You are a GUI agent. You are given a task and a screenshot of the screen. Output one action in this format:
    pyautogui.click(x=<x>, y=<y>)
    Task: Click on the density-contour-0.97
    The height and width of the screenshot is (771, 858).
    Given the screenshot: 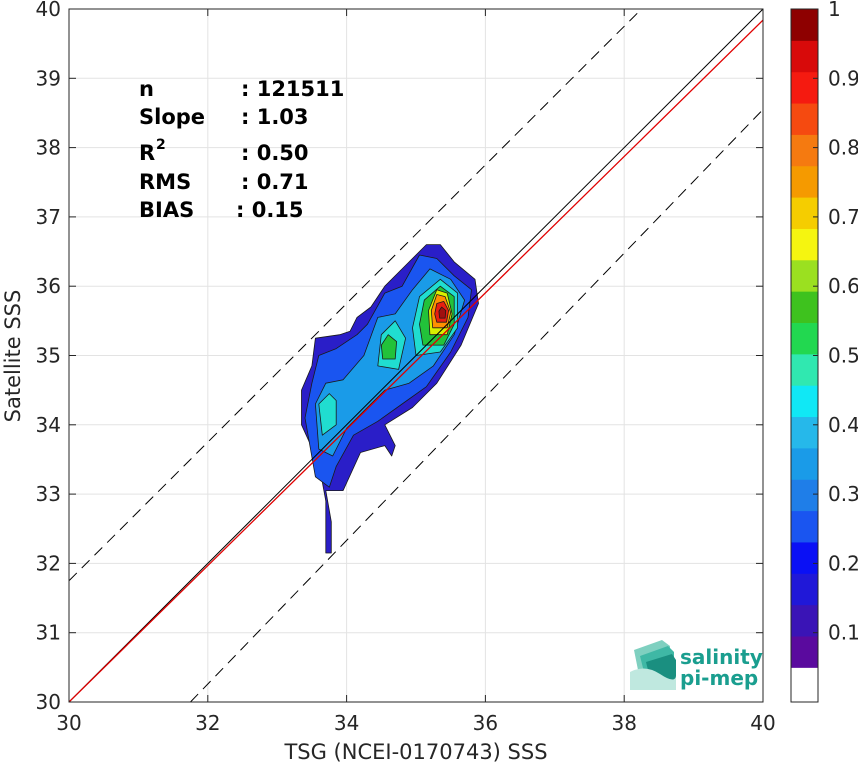 What is the action you would take?
    pyautogui.click(x=442, y=312)
    